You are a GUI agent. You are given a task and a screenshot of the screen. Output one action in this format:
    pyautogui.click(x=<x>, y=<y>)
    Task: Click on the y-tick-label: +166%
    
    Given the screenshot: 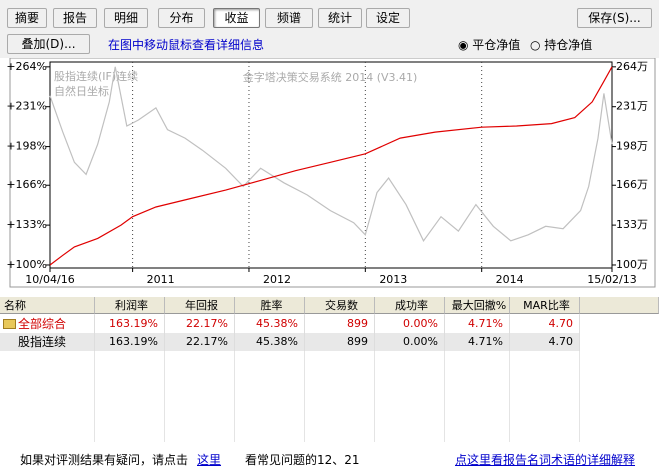 What is the action you would take?
    pyautogui.click(x=26, y=184)
    